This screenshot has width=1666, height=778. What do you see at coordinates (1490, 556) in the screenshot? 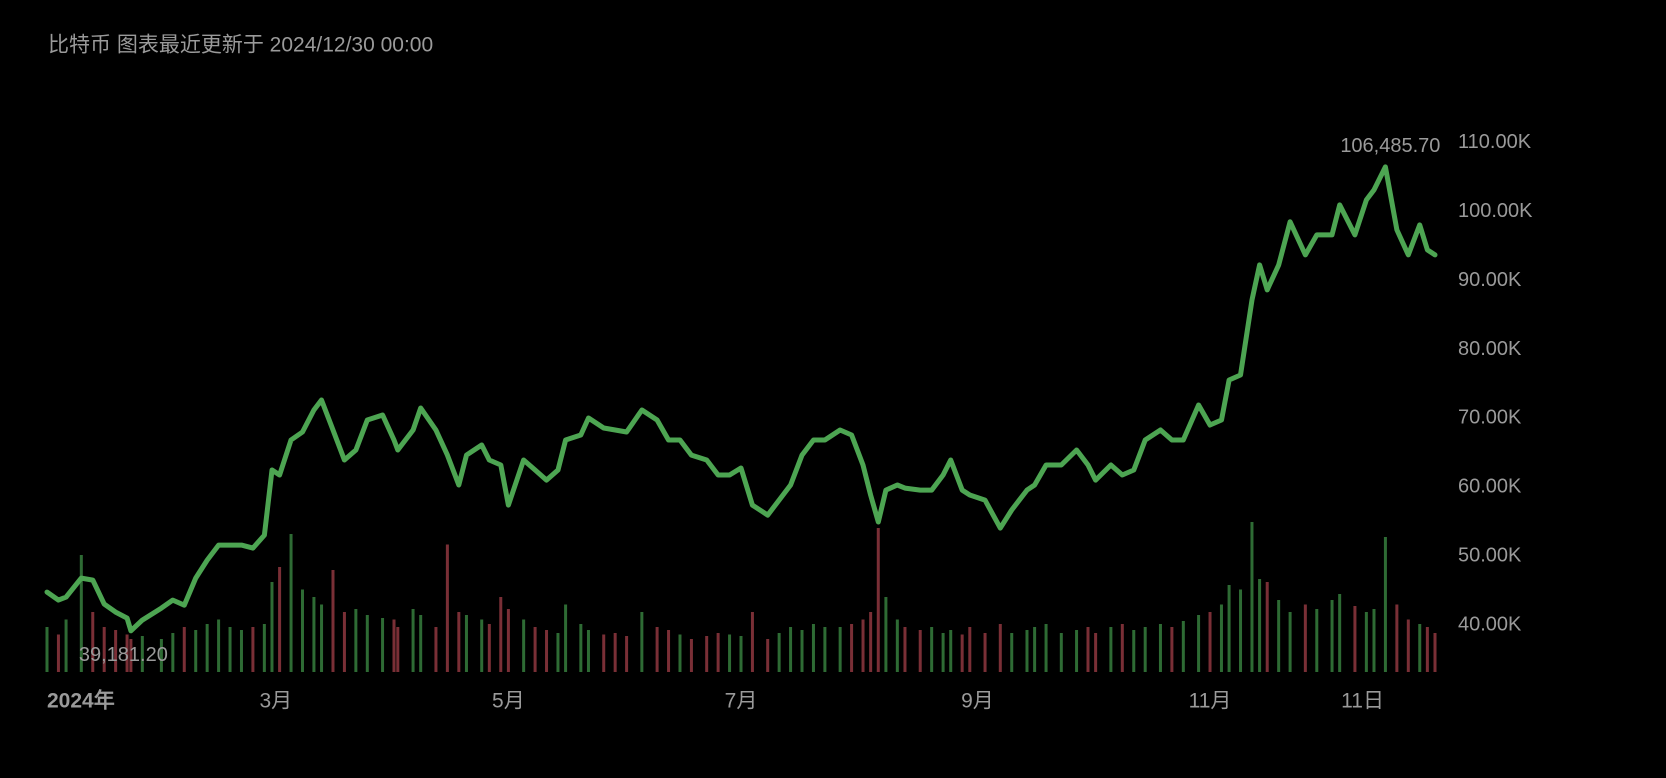
I see `y-tick-label: 50.00K` at bounding box center [1490, 556].